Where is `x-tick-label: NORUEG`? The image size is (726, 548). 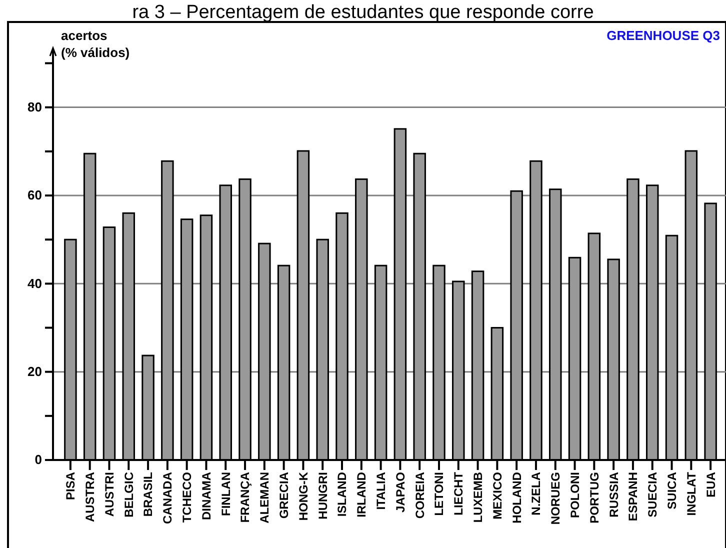 x-tick-label: NORUEG is located at coordinates (555, 498).